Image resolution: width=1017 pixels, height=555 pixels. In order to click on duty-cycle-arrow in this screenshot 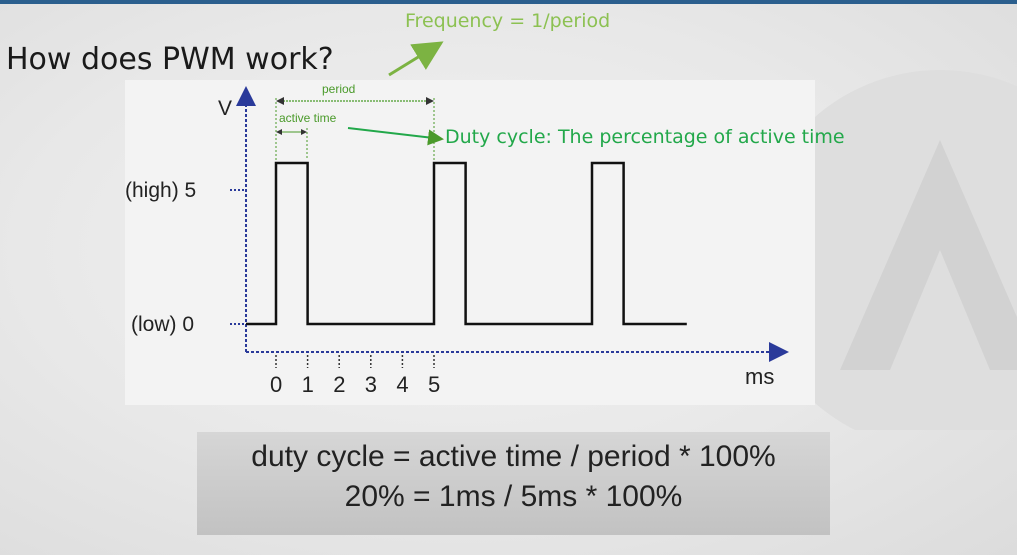, I will do `click(395, 136)`.